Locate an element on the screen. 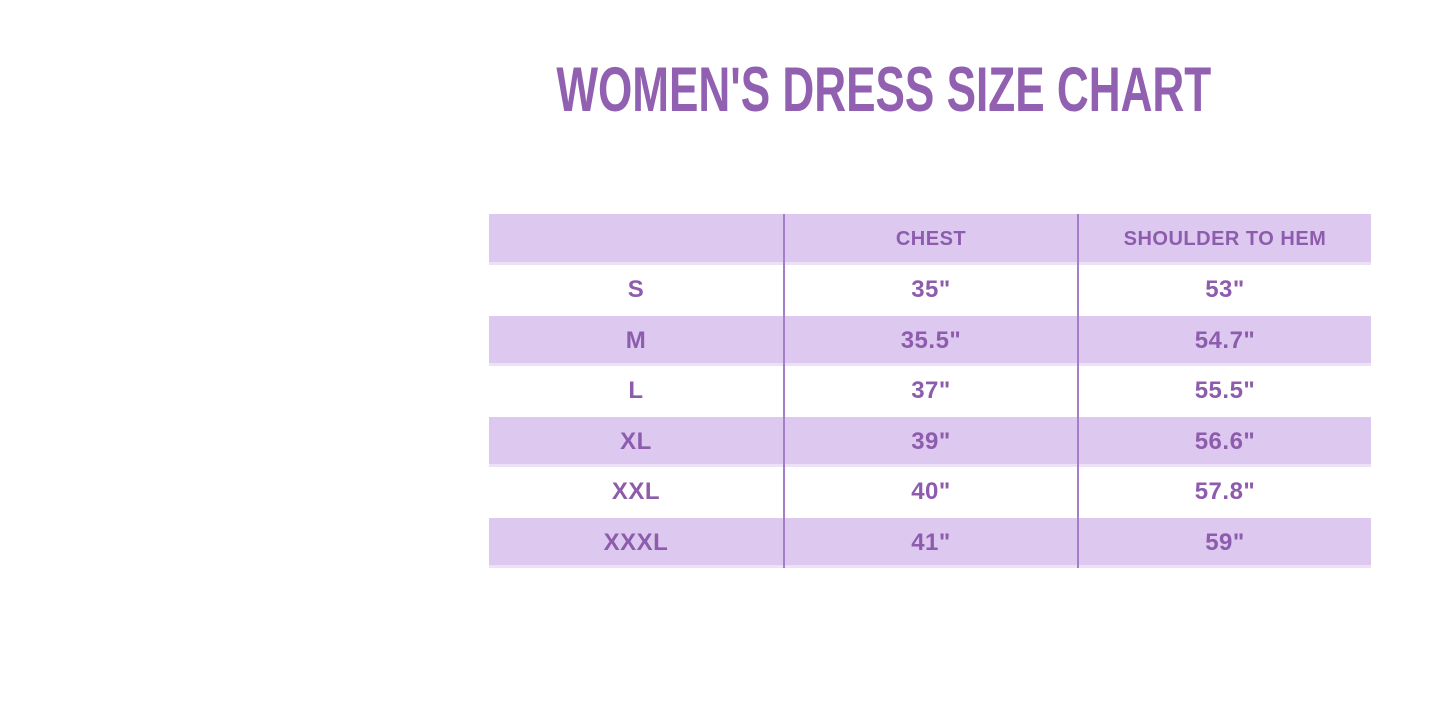  chest-value: 35" is located at coordinates (930, 290).